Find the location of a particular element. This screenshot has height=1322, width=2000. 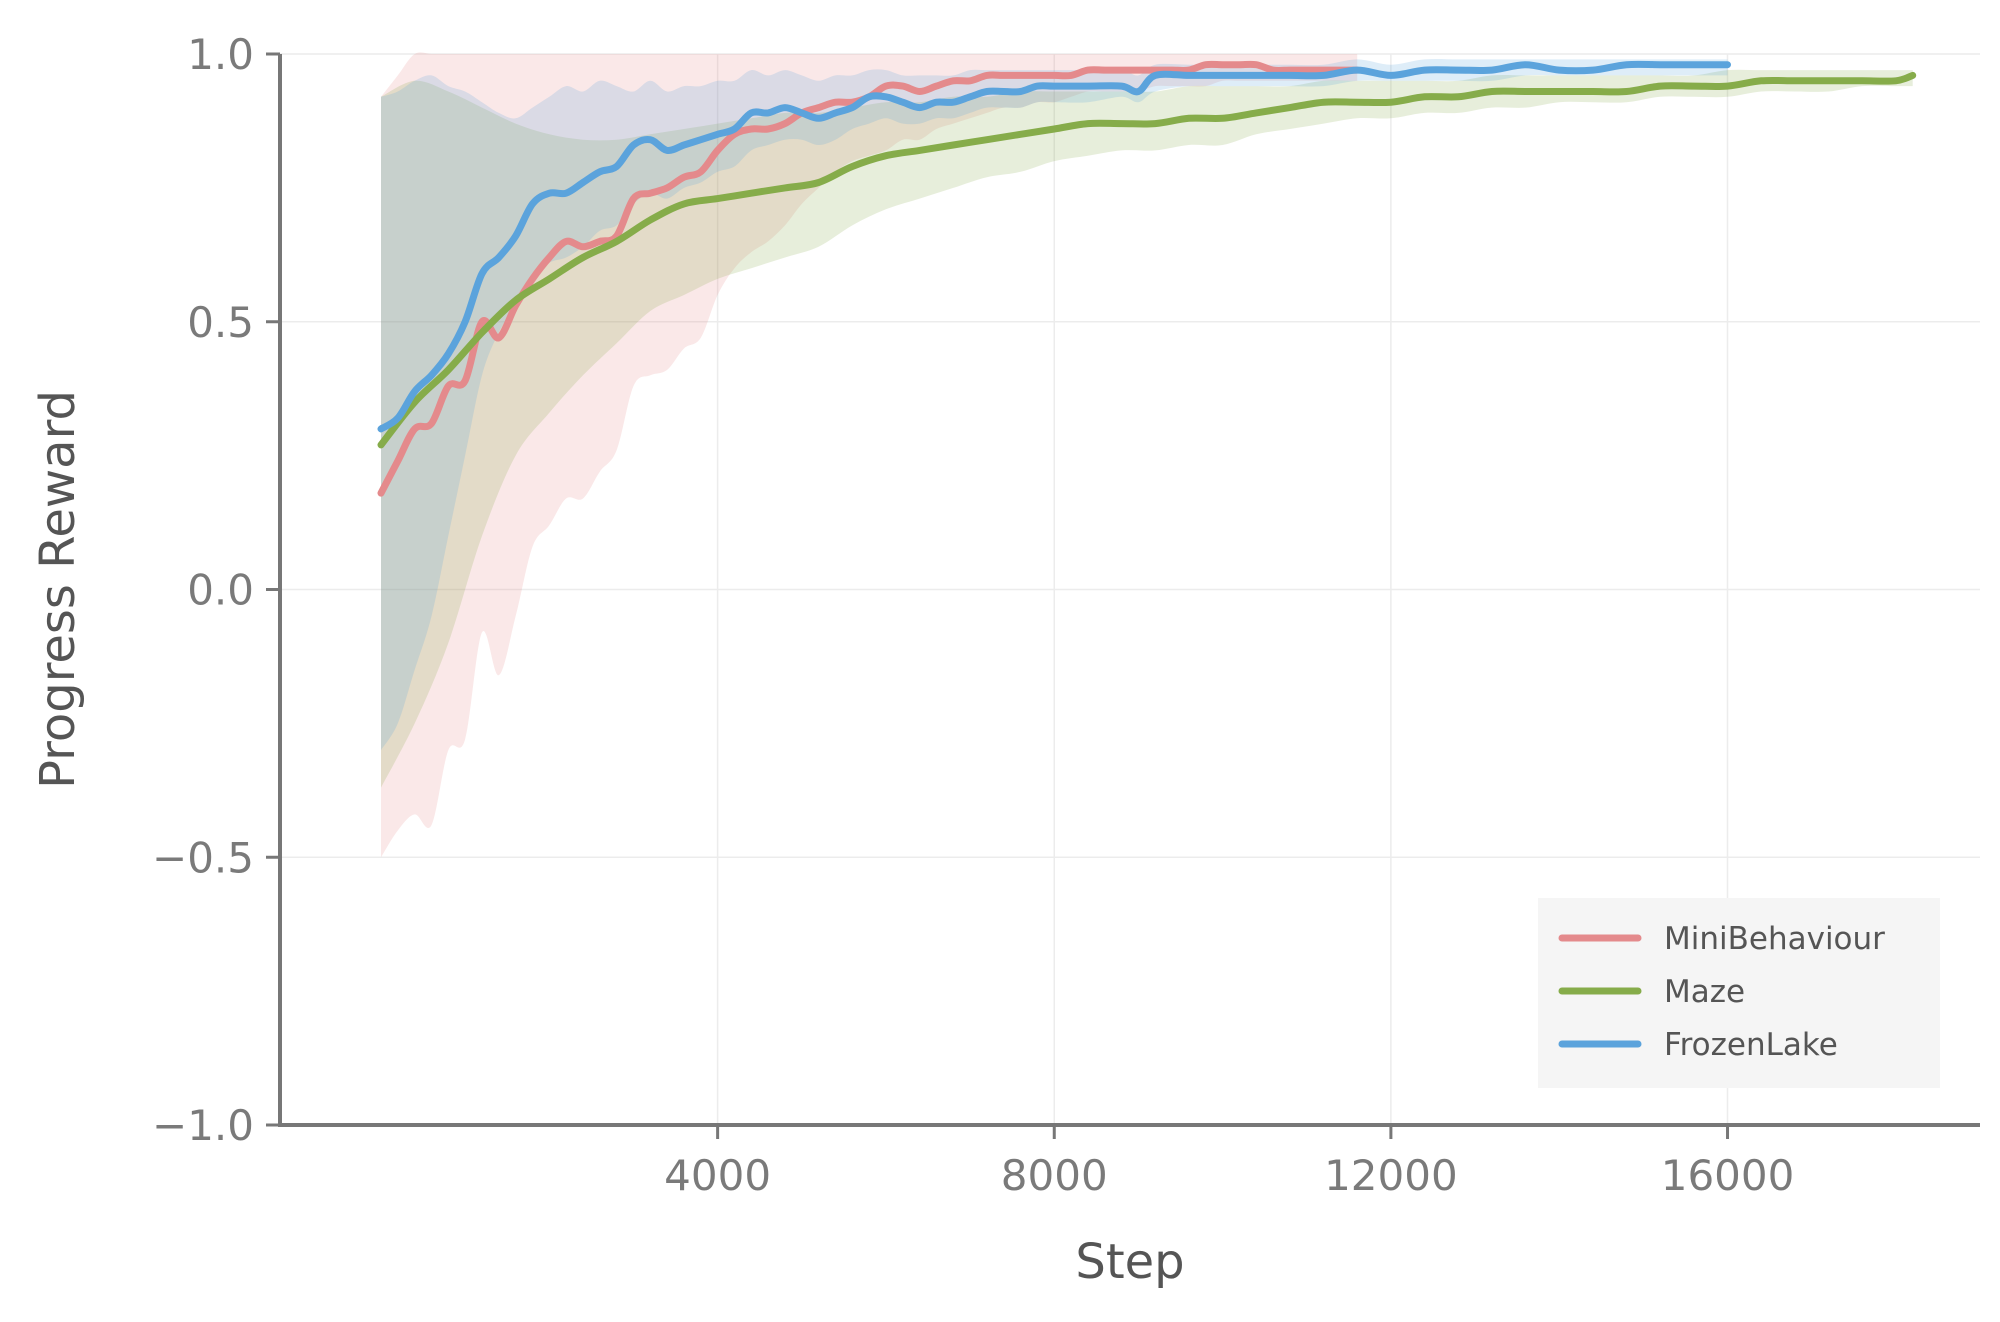

legend: MiniBehaviour Maze FrozenLake is located at coordinates (1739, 993).